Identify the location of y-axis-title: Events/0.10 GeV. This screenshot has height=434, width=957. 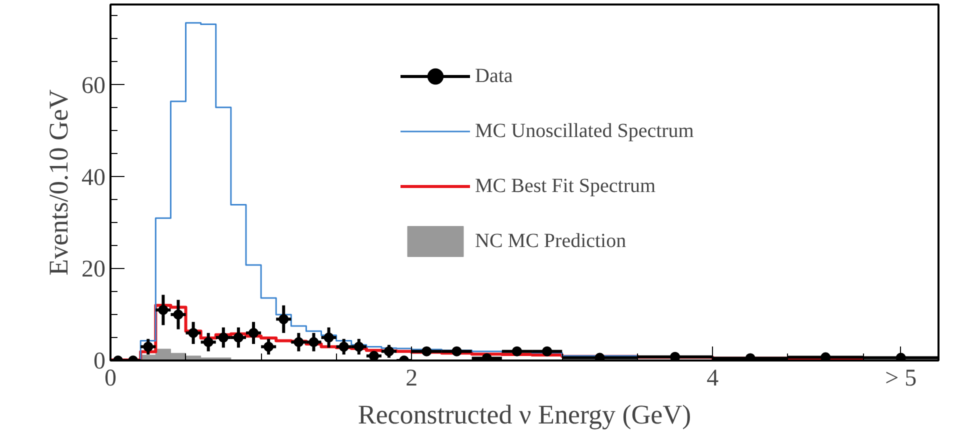
(59, 182).